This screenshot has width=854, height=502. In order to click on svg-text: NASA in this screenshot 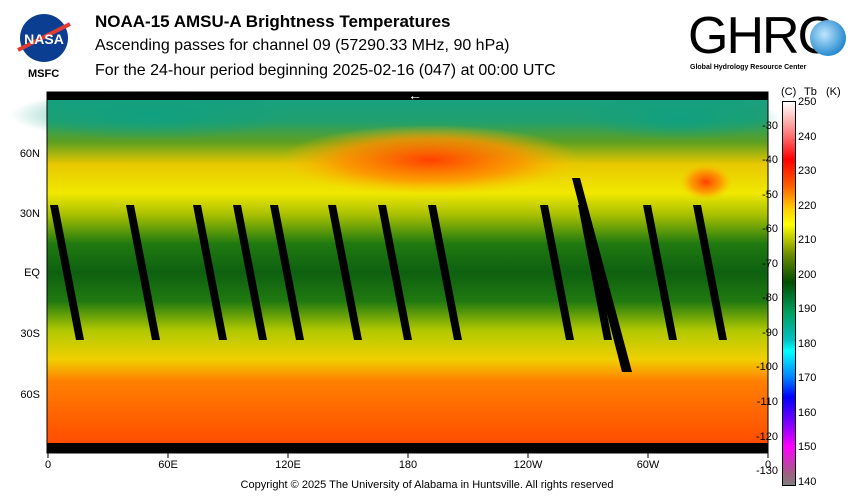, I will do `click(44, 39)`.